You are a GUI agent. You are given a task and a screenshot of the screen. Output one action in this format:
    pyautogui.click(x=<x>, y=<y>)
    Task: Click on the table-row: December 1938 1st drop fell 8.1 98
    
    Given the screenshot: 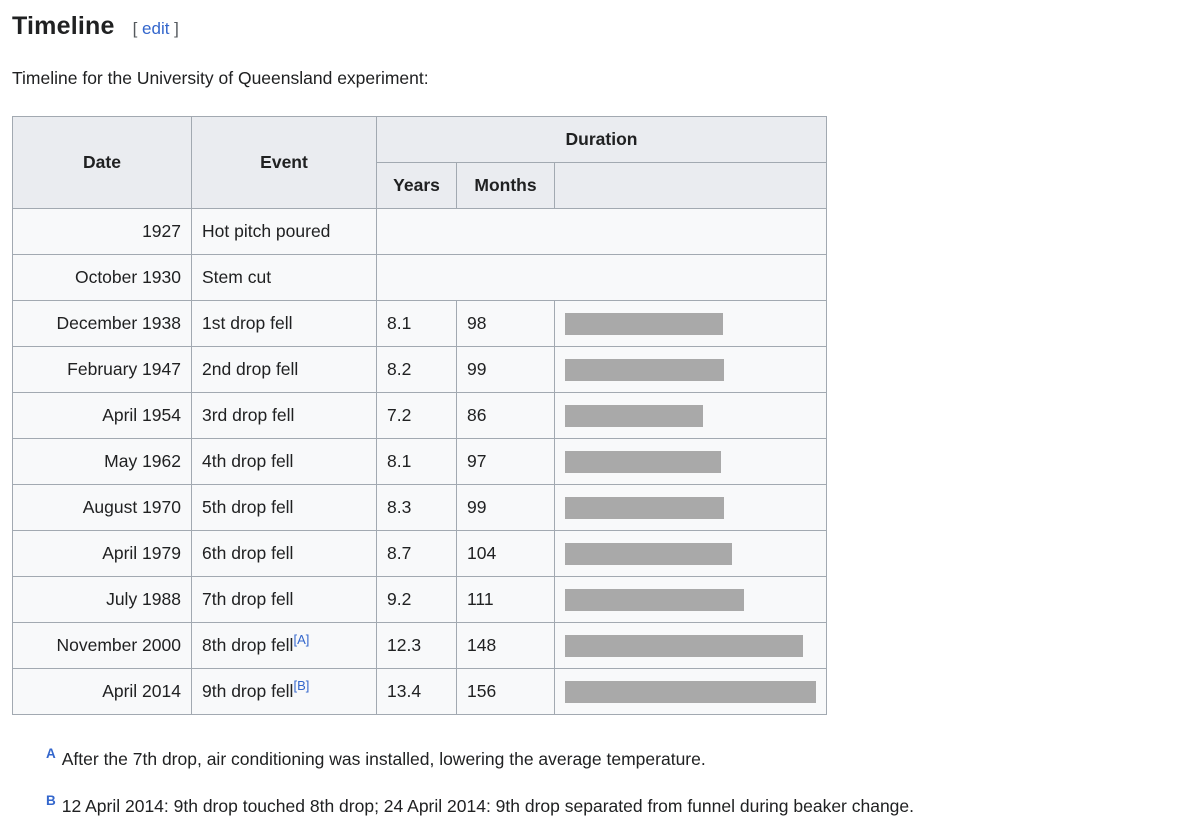 What is the action you would take?
    pyautogui.click(x=419, y=323)
    